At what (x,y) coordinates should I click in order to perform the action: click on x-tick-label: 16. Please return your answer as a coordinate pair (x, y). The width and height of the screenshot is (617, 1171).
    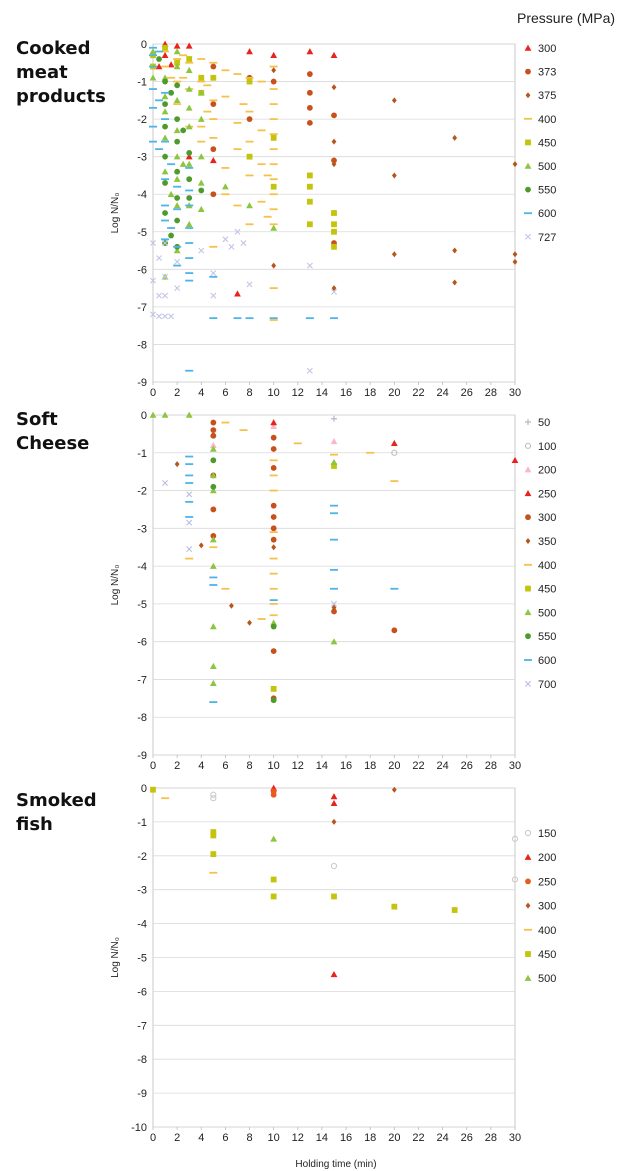
    Looking at the image, I should click on (346, 1138).